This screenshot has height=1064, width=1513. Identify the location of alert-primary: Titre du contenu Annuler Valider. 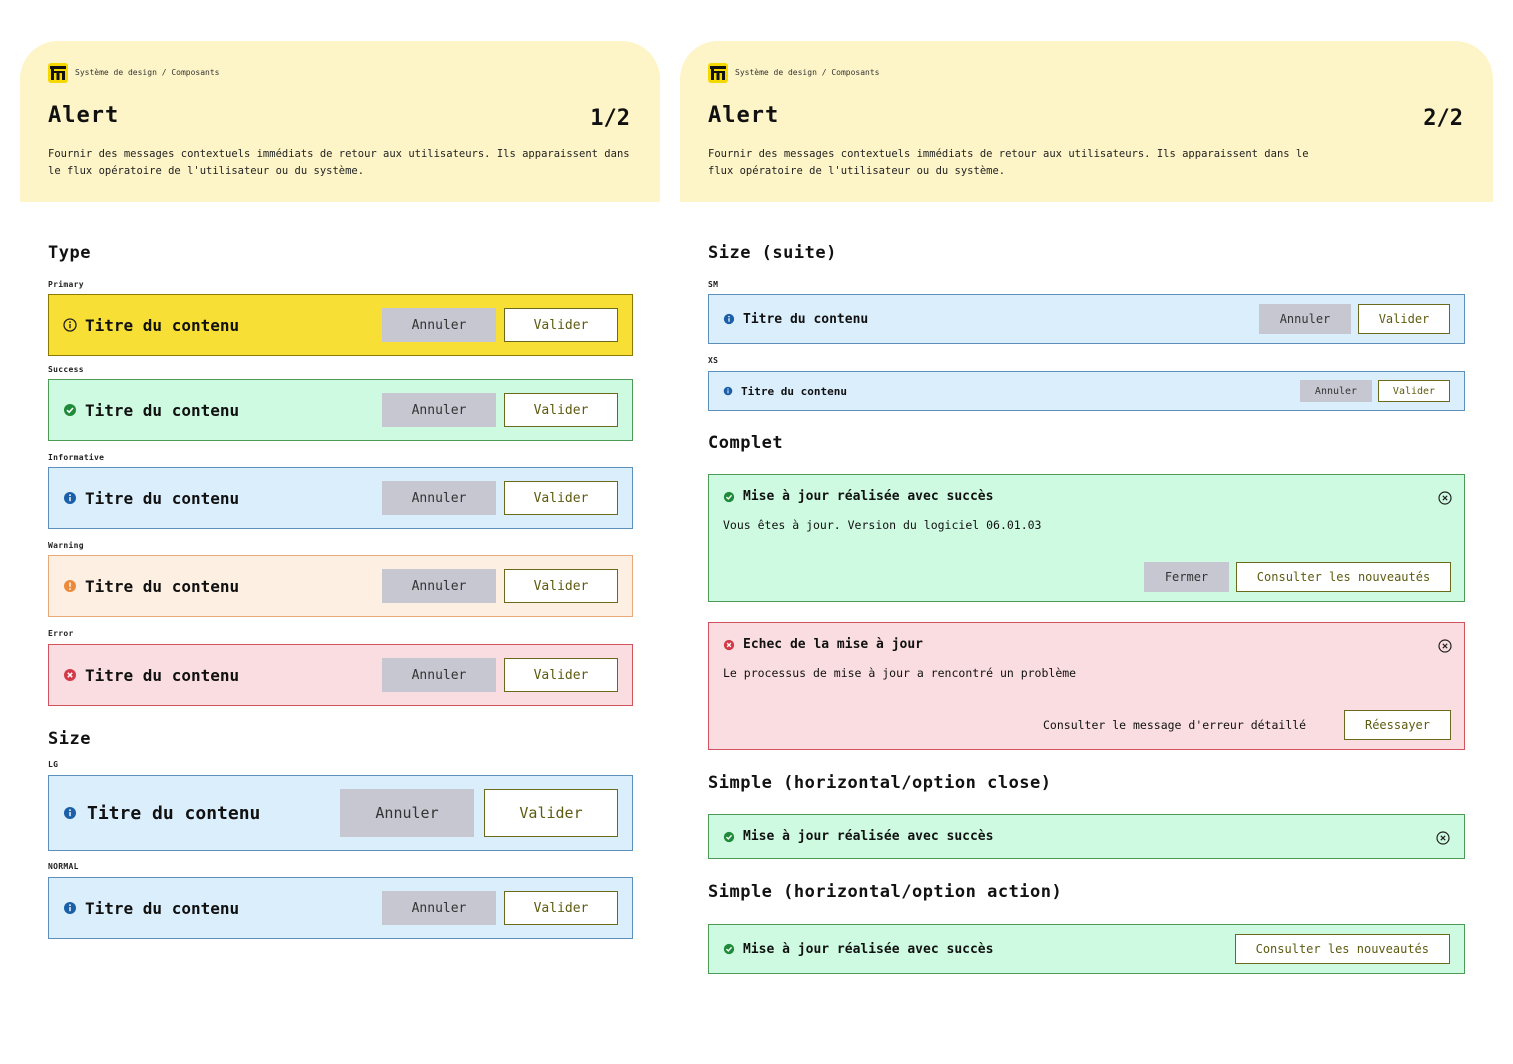
(340, 325).